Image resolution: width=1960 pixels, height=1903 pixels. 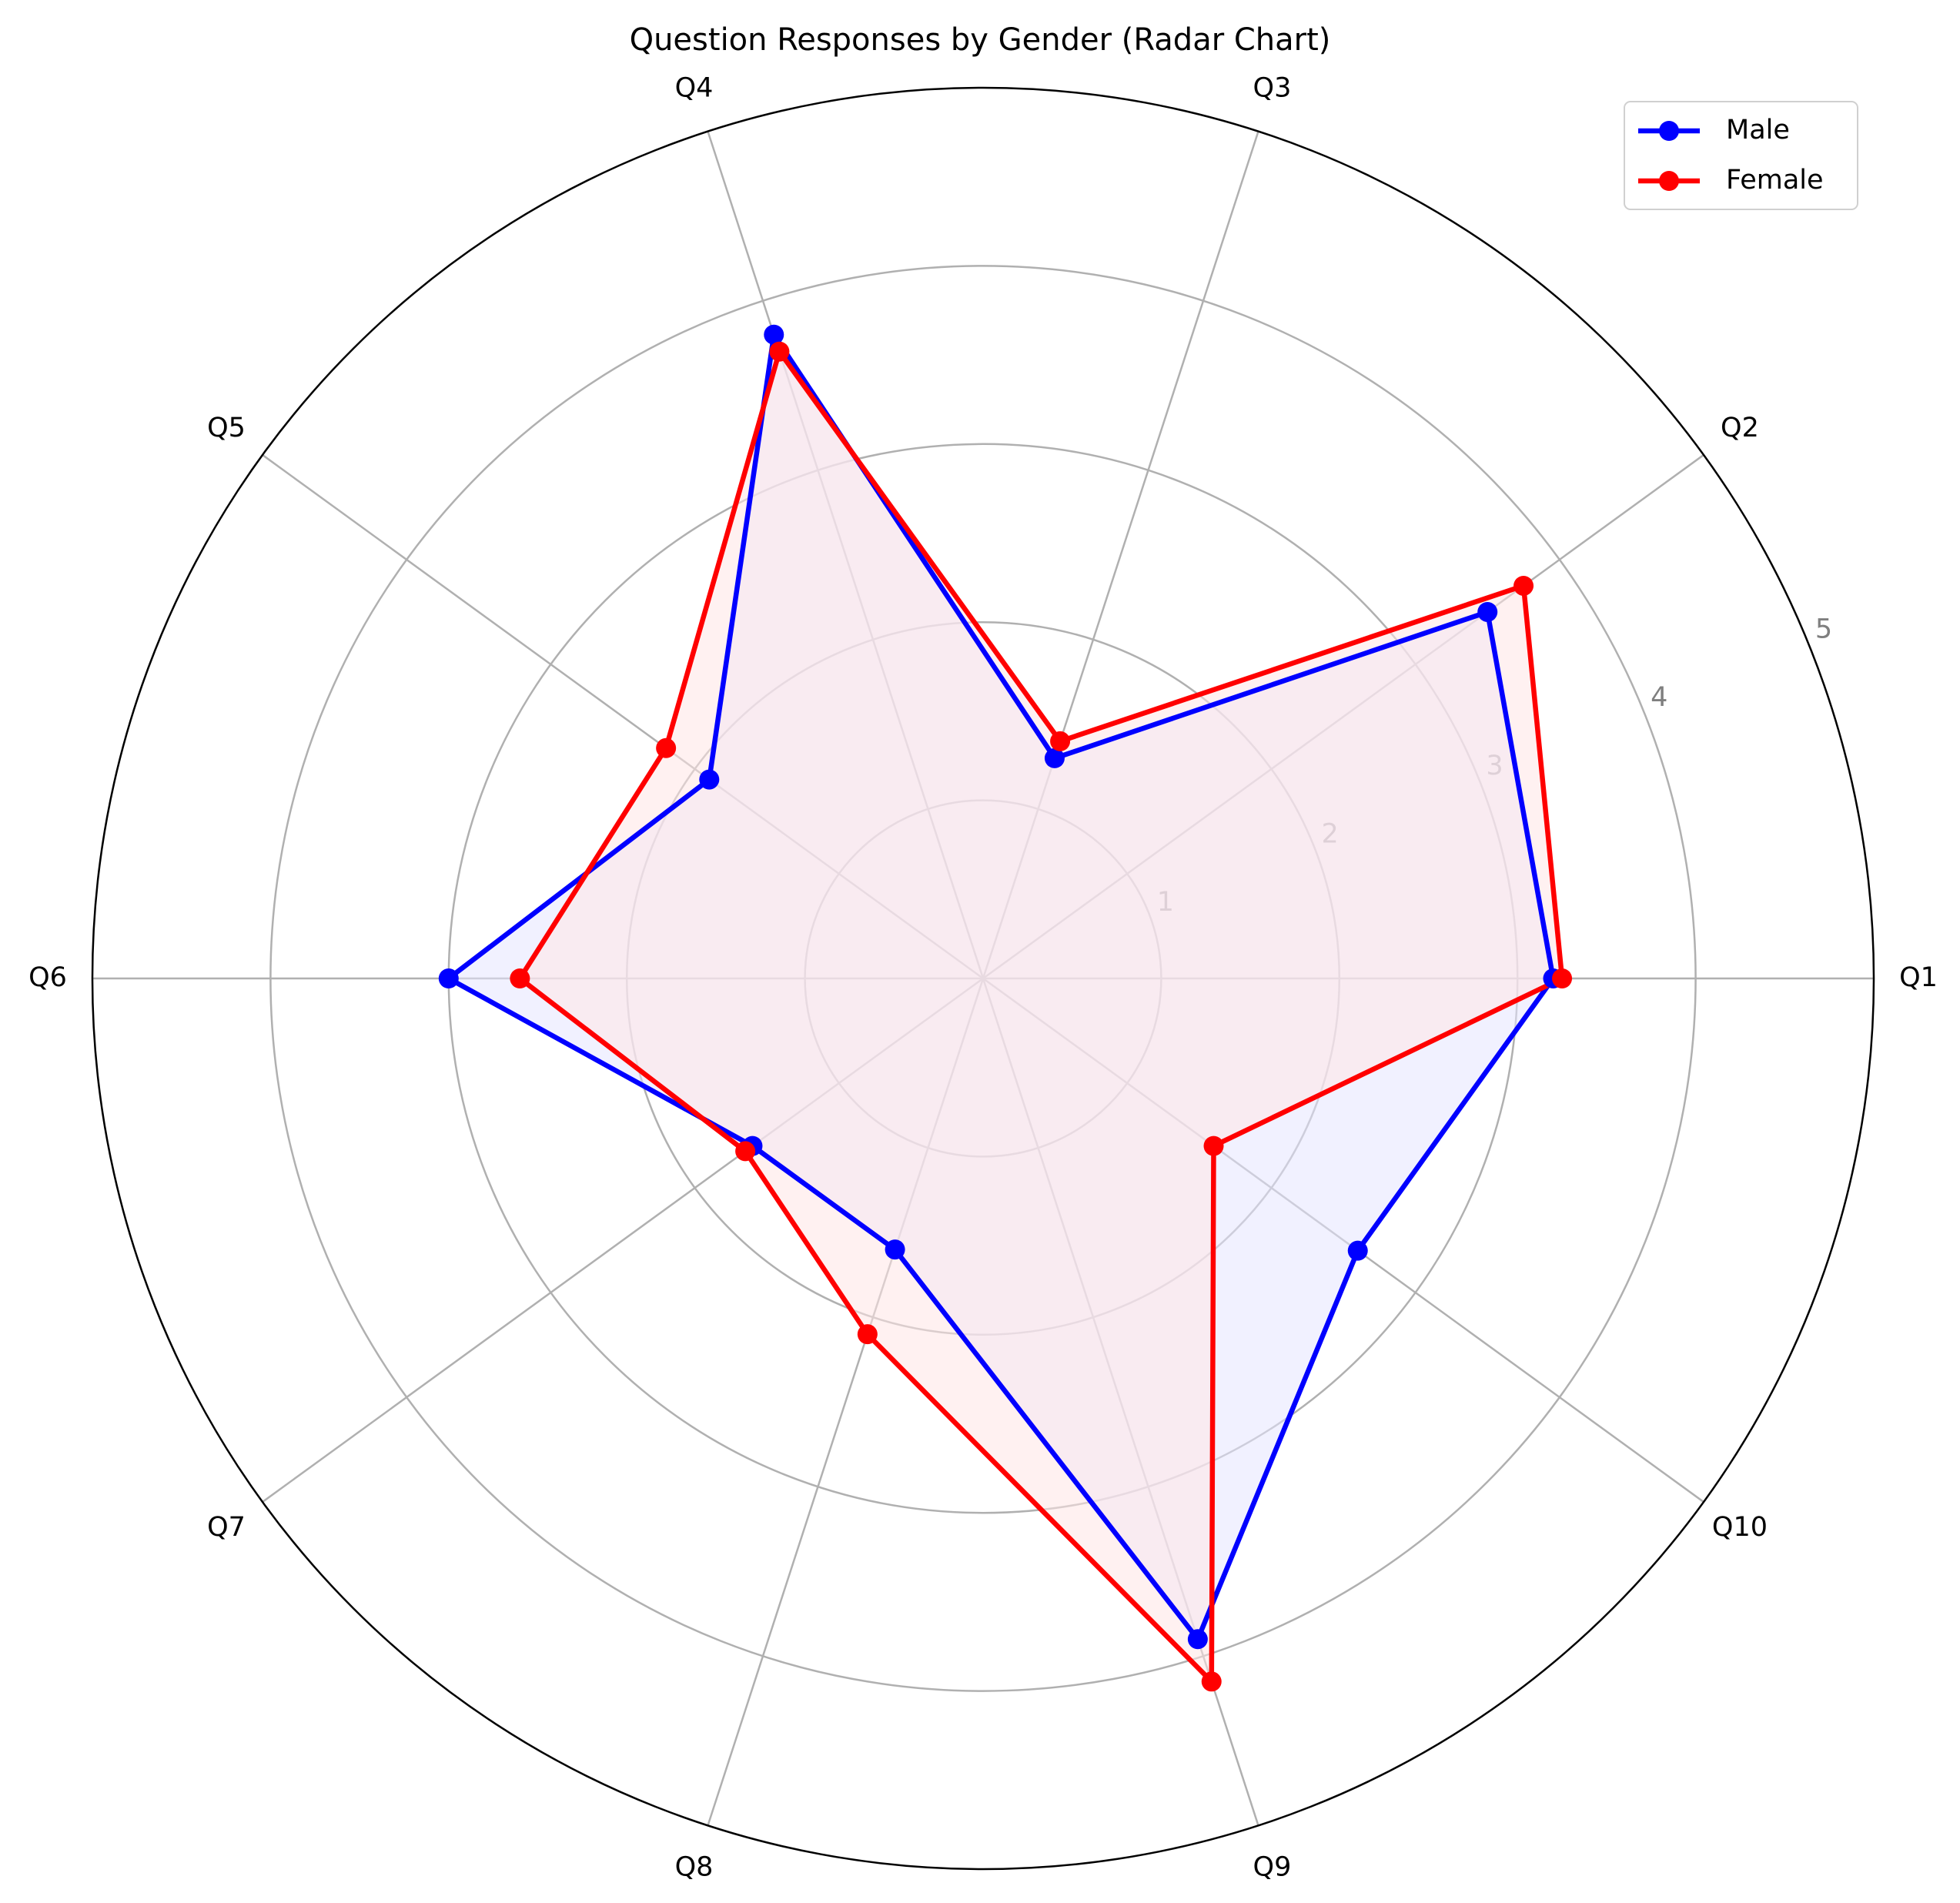 What do you see at coordinates (1758, 130) in the screenshot?
I see `legend-label-male: Male` at bounding box center [1758, 130].